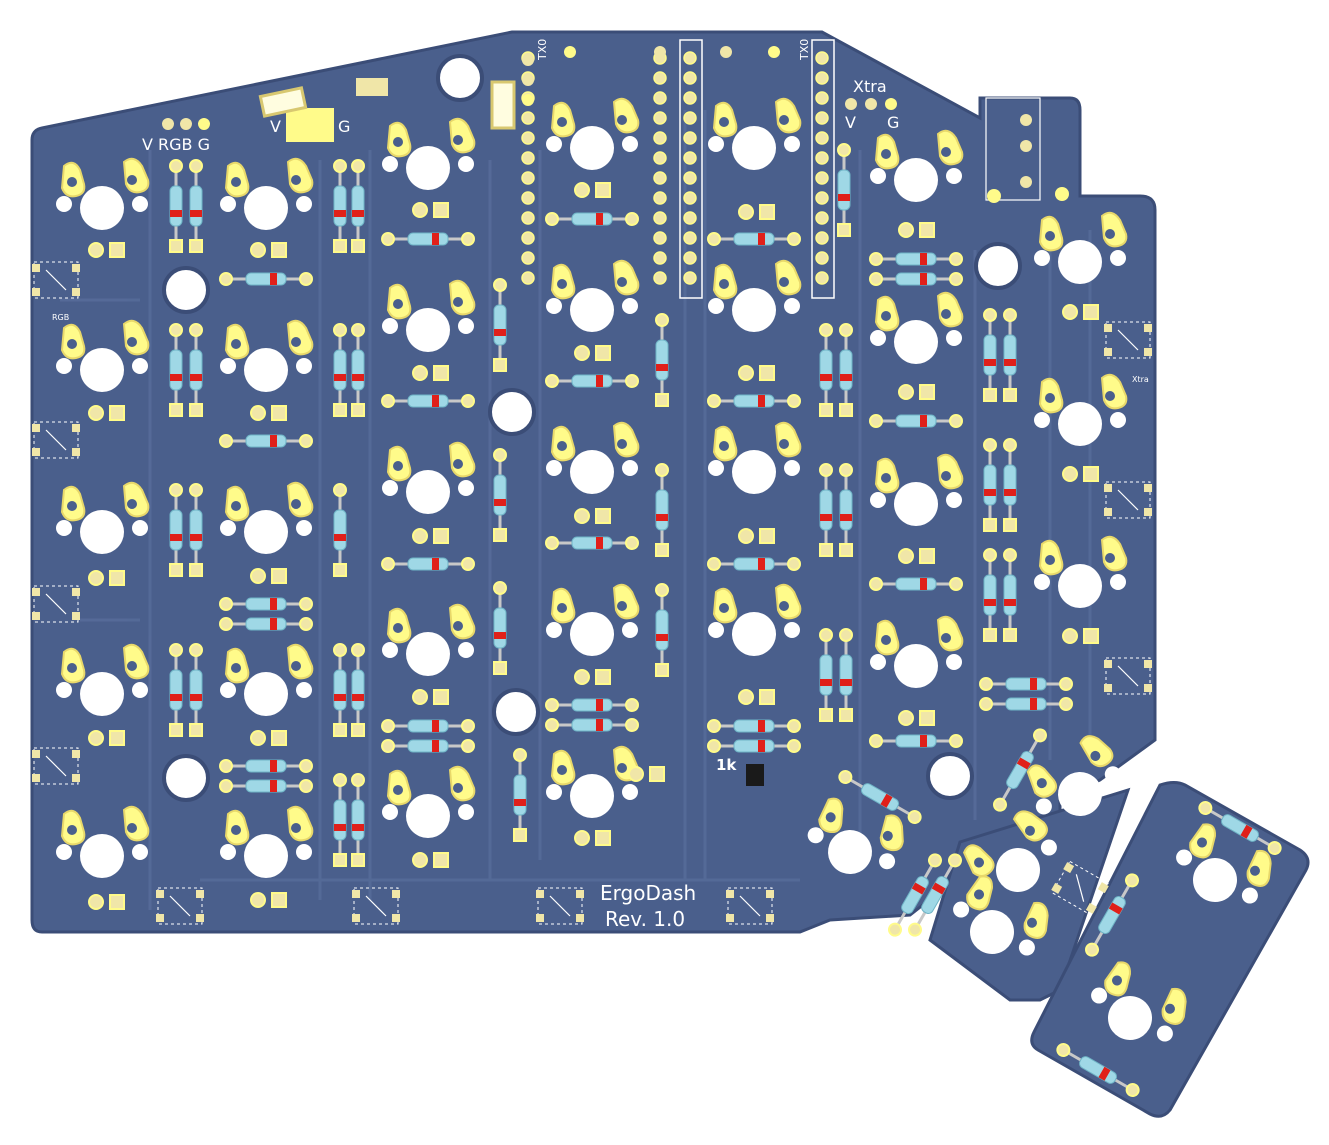  I want to click on xtra-label: Xtra, so click(870, 86).